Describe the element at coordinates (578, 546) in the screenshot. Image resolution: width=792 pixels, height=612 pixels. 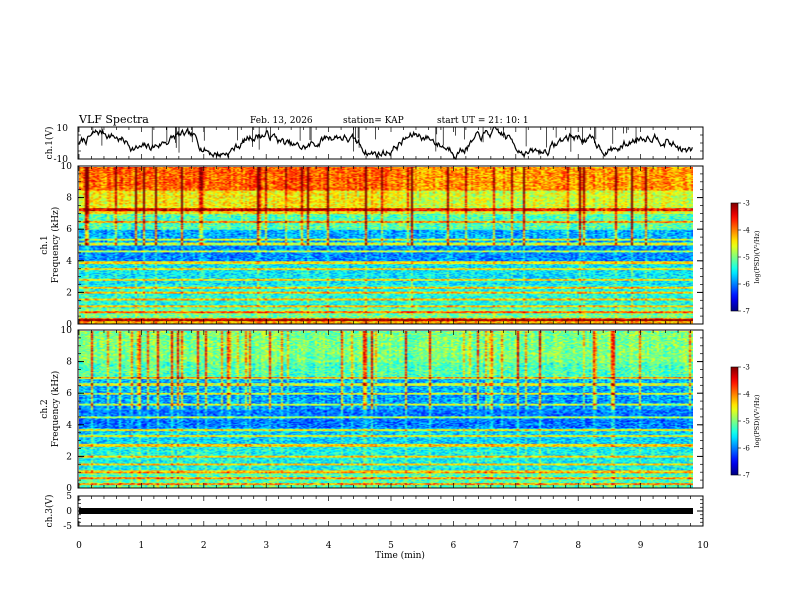
I see `time-tick-label: 8` at that location.